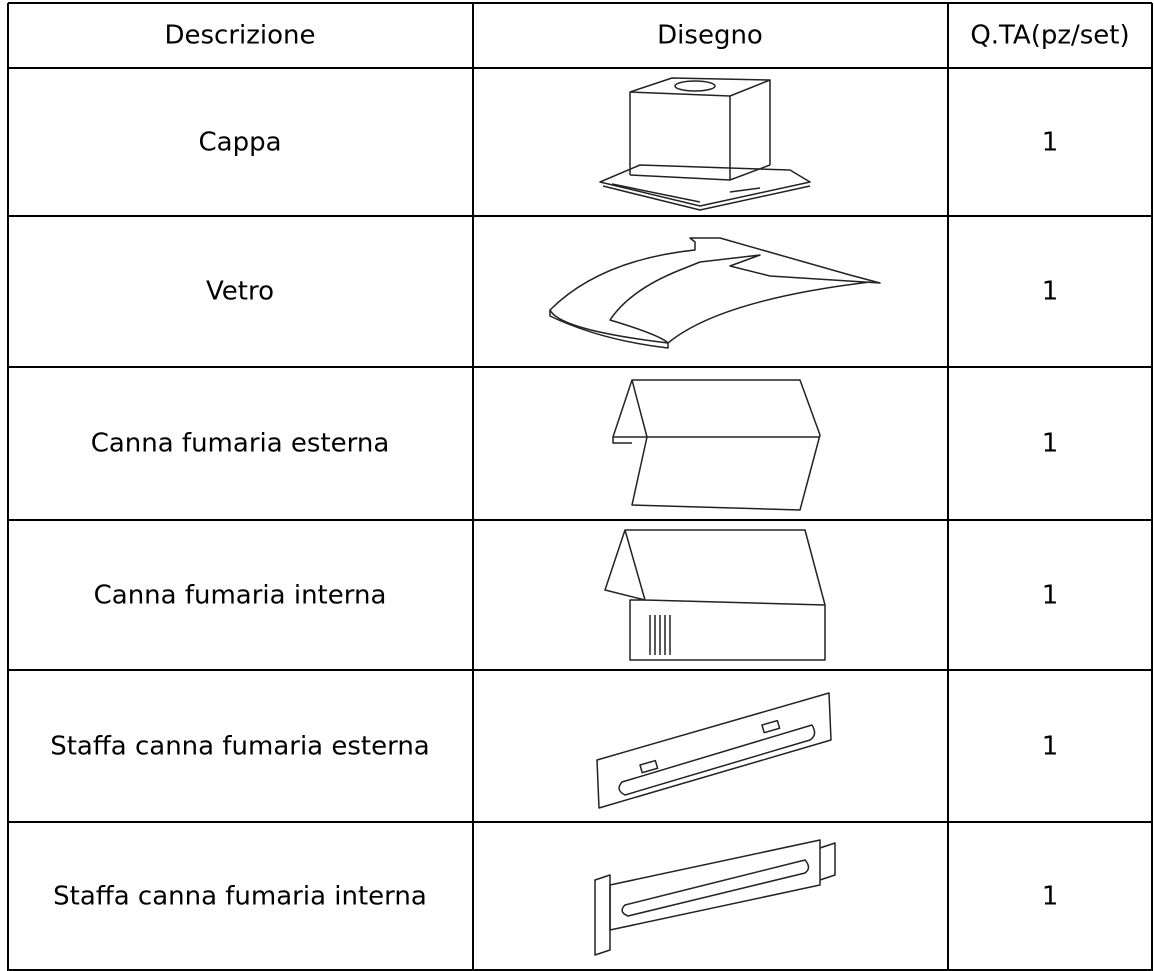  What do you see at coordinates (1049, 36) in the screenshot?
I see `header-cell: Q.TA(pz/set)` at bounding box center [1049, 36].